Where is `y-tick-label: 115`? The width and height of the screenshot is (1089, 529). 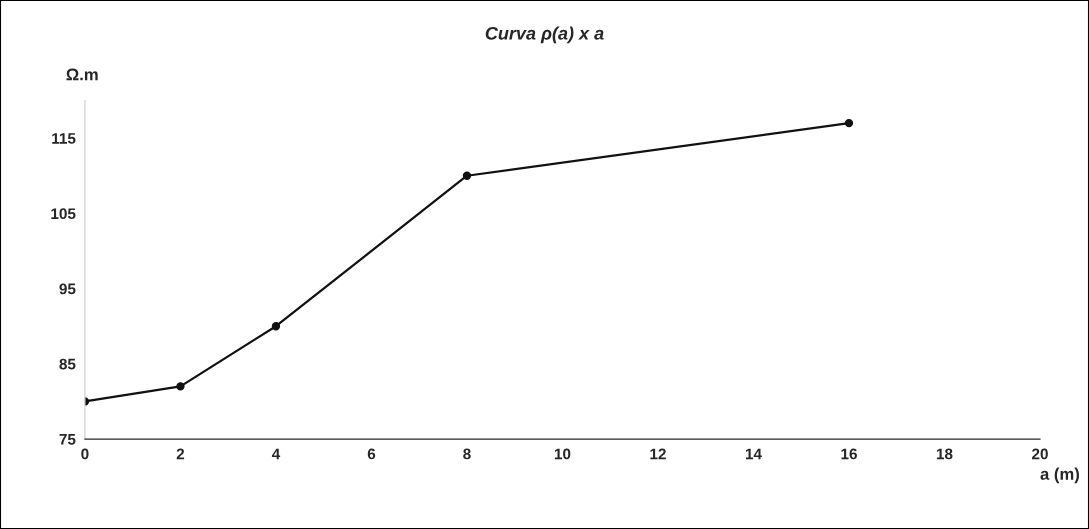 y-tick-label: 115 is located at coordinates (64, 138).